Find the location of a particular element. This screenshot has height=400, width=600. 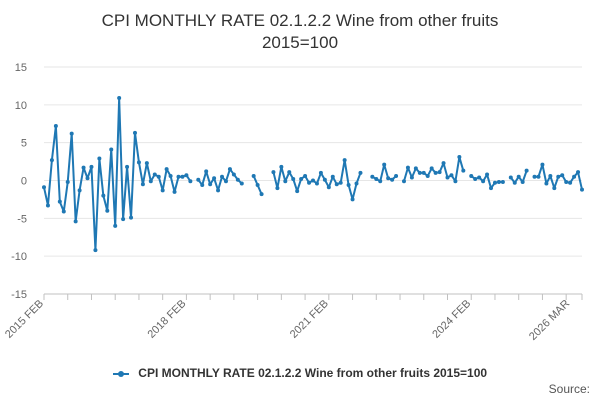

y-tick-label: 5 is located at coordinates (24, 144).